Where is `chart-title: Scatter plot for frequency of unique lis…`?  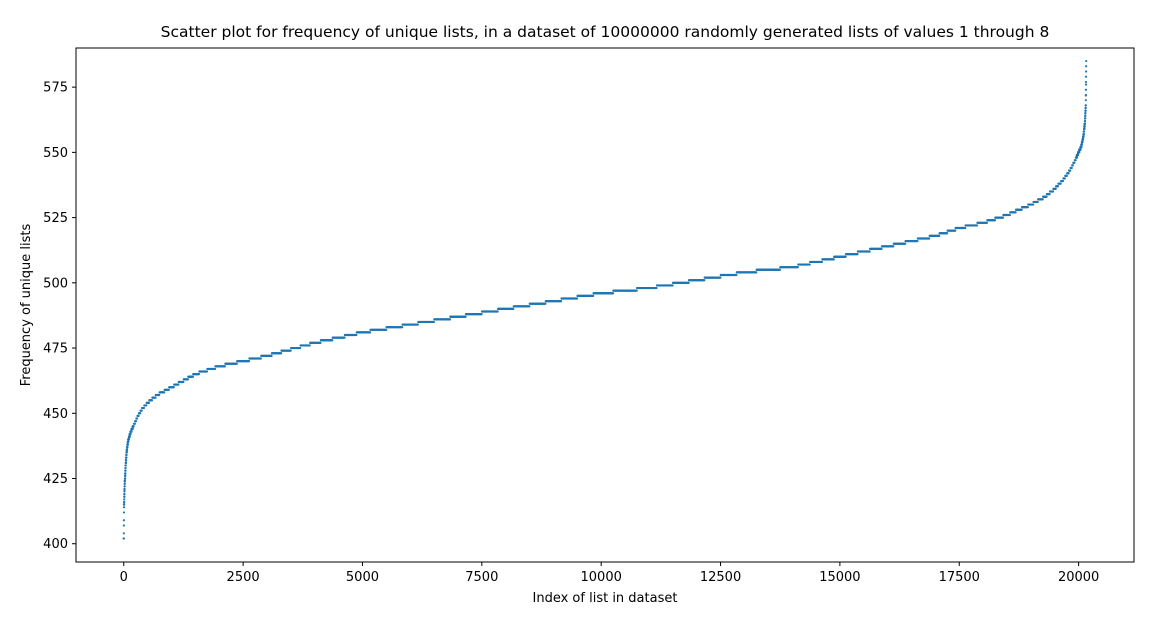 chart-title: Scatter plot for frequency of unique lis… is located at coordinates (605, 32).